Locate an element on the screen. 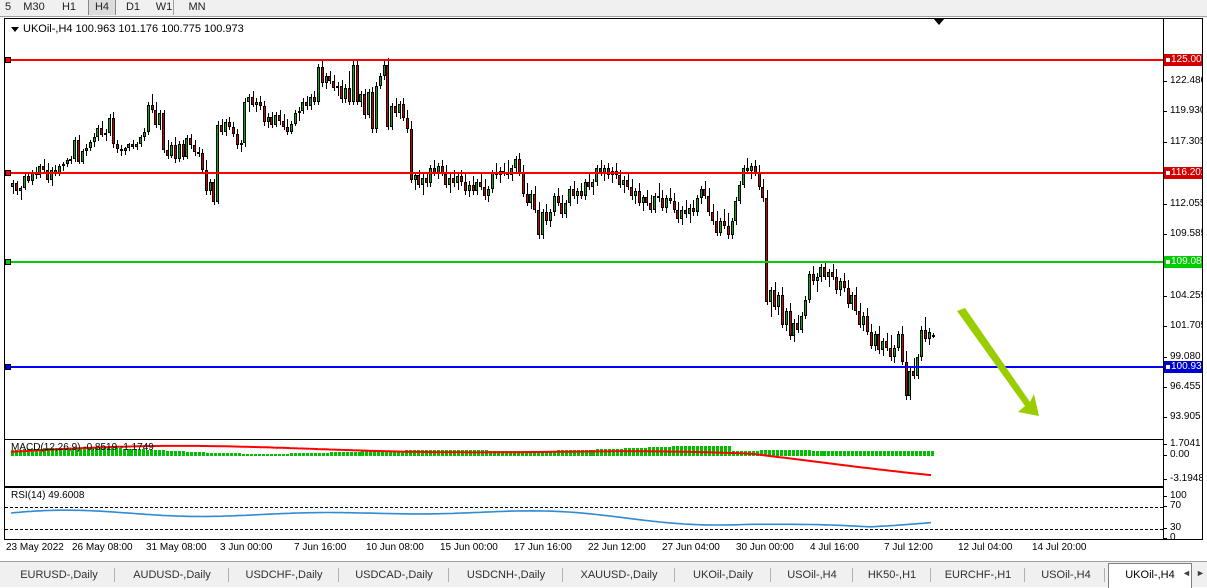  level-line-entry-blue is located at coordinates (584, 367).